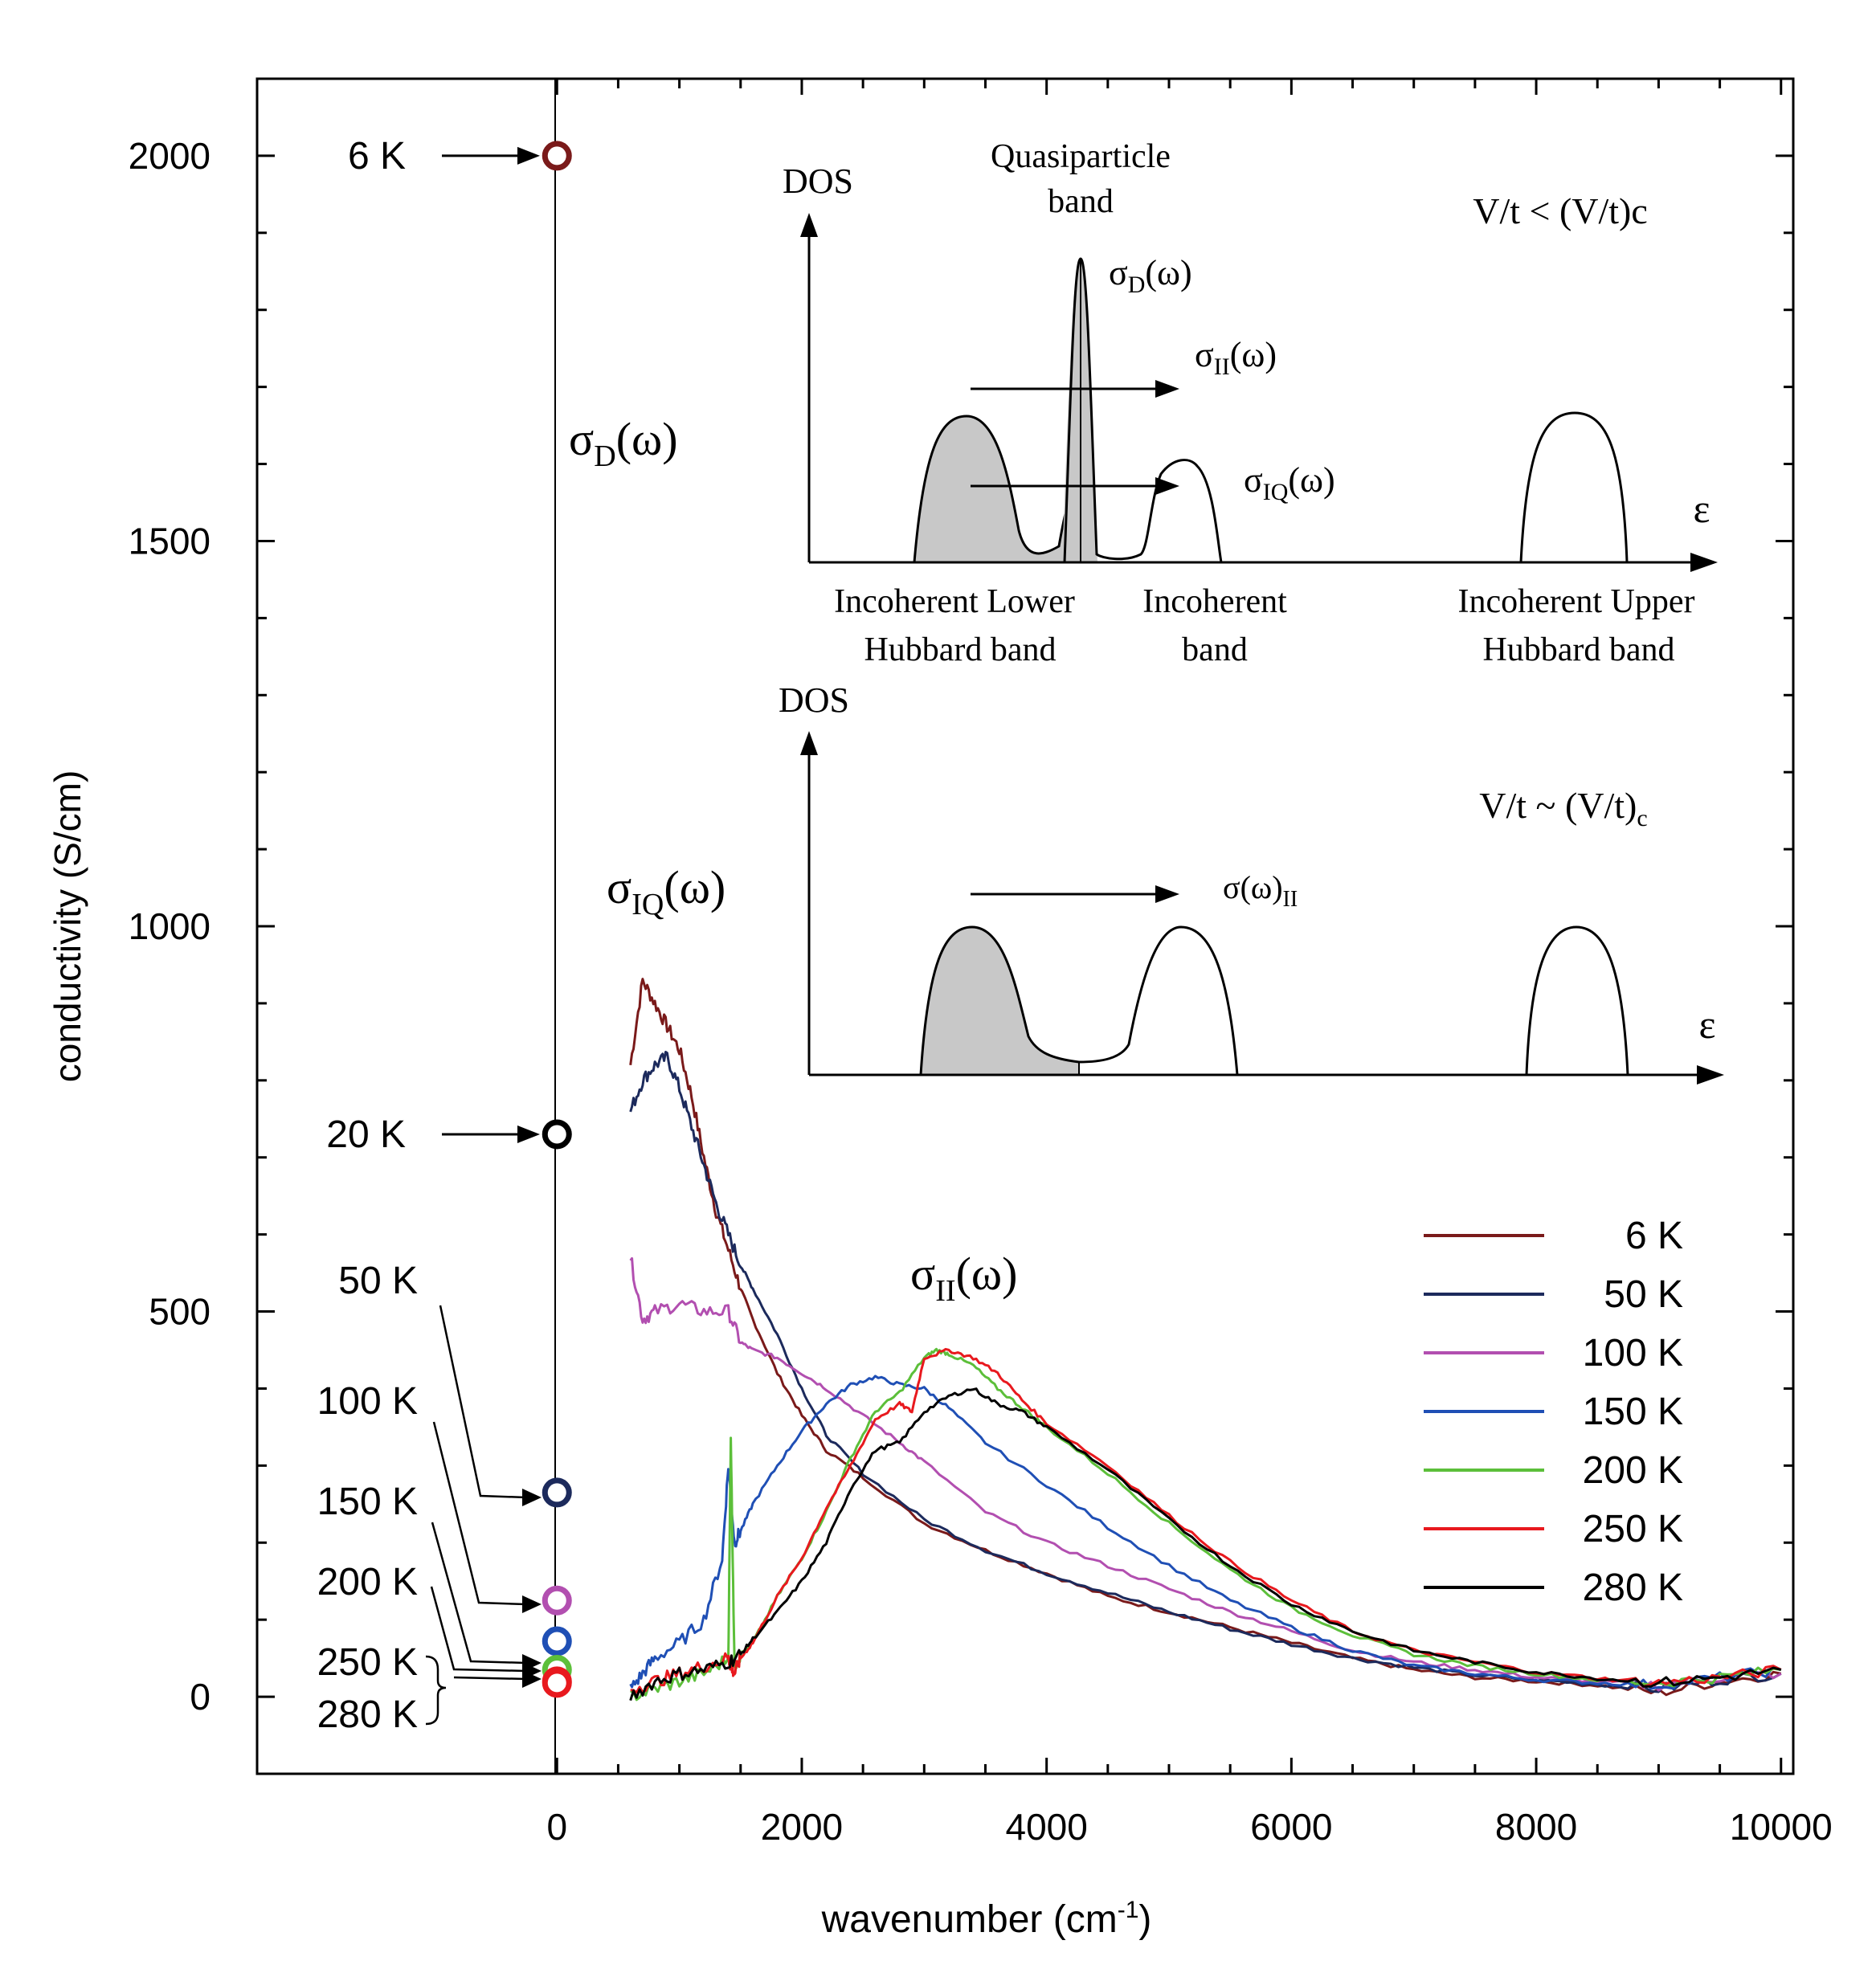  I want to click on drude-arrows, so click(476, 1515).